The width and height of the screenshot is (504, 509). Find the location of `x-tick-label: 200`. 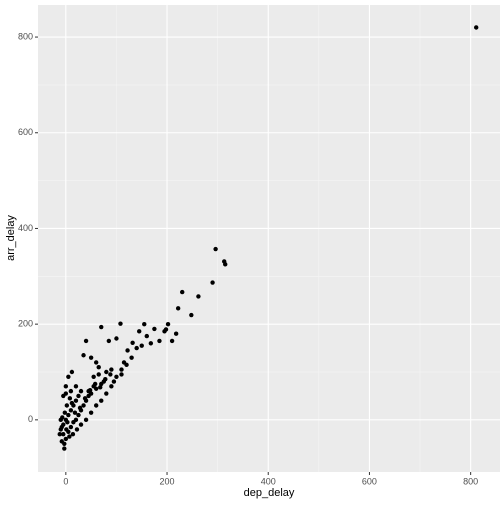

x-tick-label: 200 is located at coordinates (167, 481).